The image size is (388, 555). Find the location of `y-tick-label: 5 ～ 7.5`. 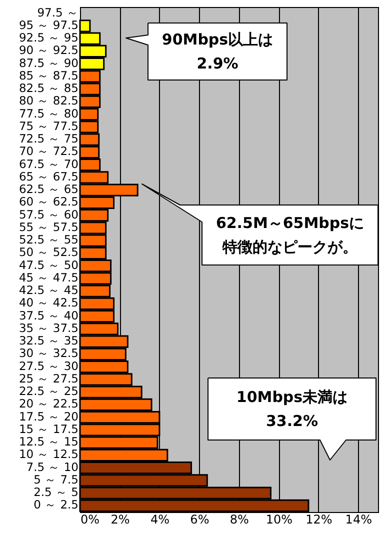

y-tick-label: 5 ～ 7.5 is located at coordinates (56, 479).